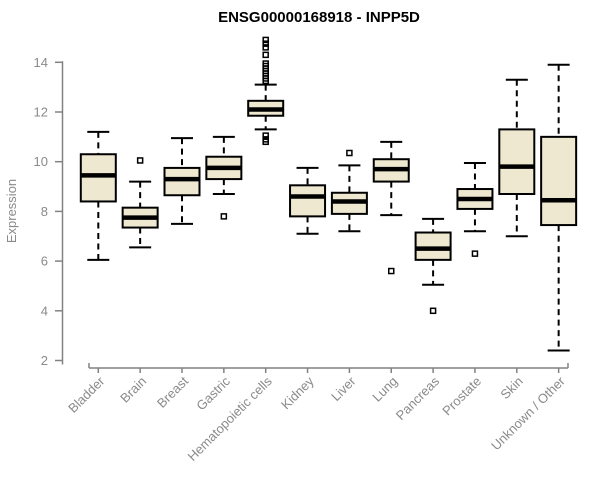 This screenshot has width=600, height=500. I want to click on box-group-gastric, so click(224, 177).